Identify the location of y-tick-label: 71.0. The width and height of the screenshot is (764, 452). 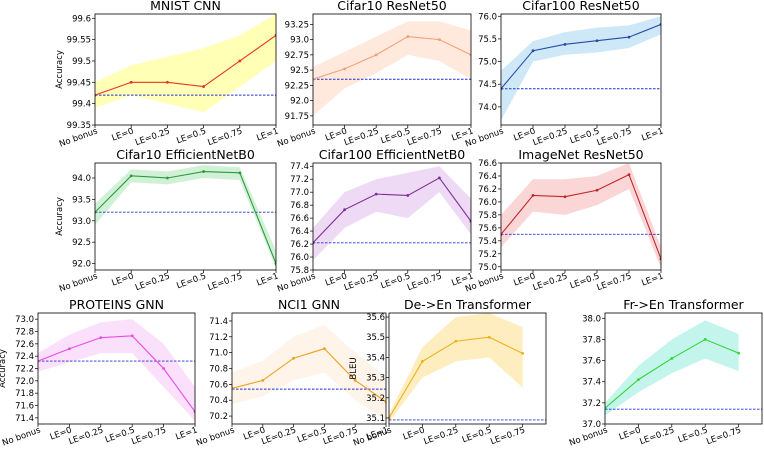
(218, 354).